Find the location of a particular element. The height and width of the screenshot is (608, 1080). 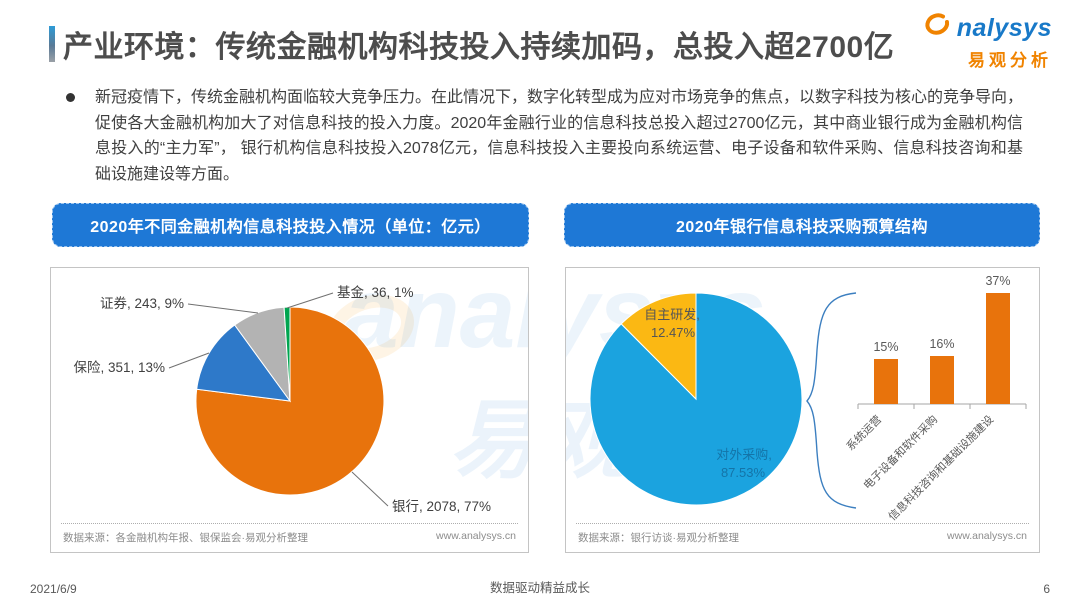

pie-label-对外采购: 对外采购, is located at coordinates (744, 454).